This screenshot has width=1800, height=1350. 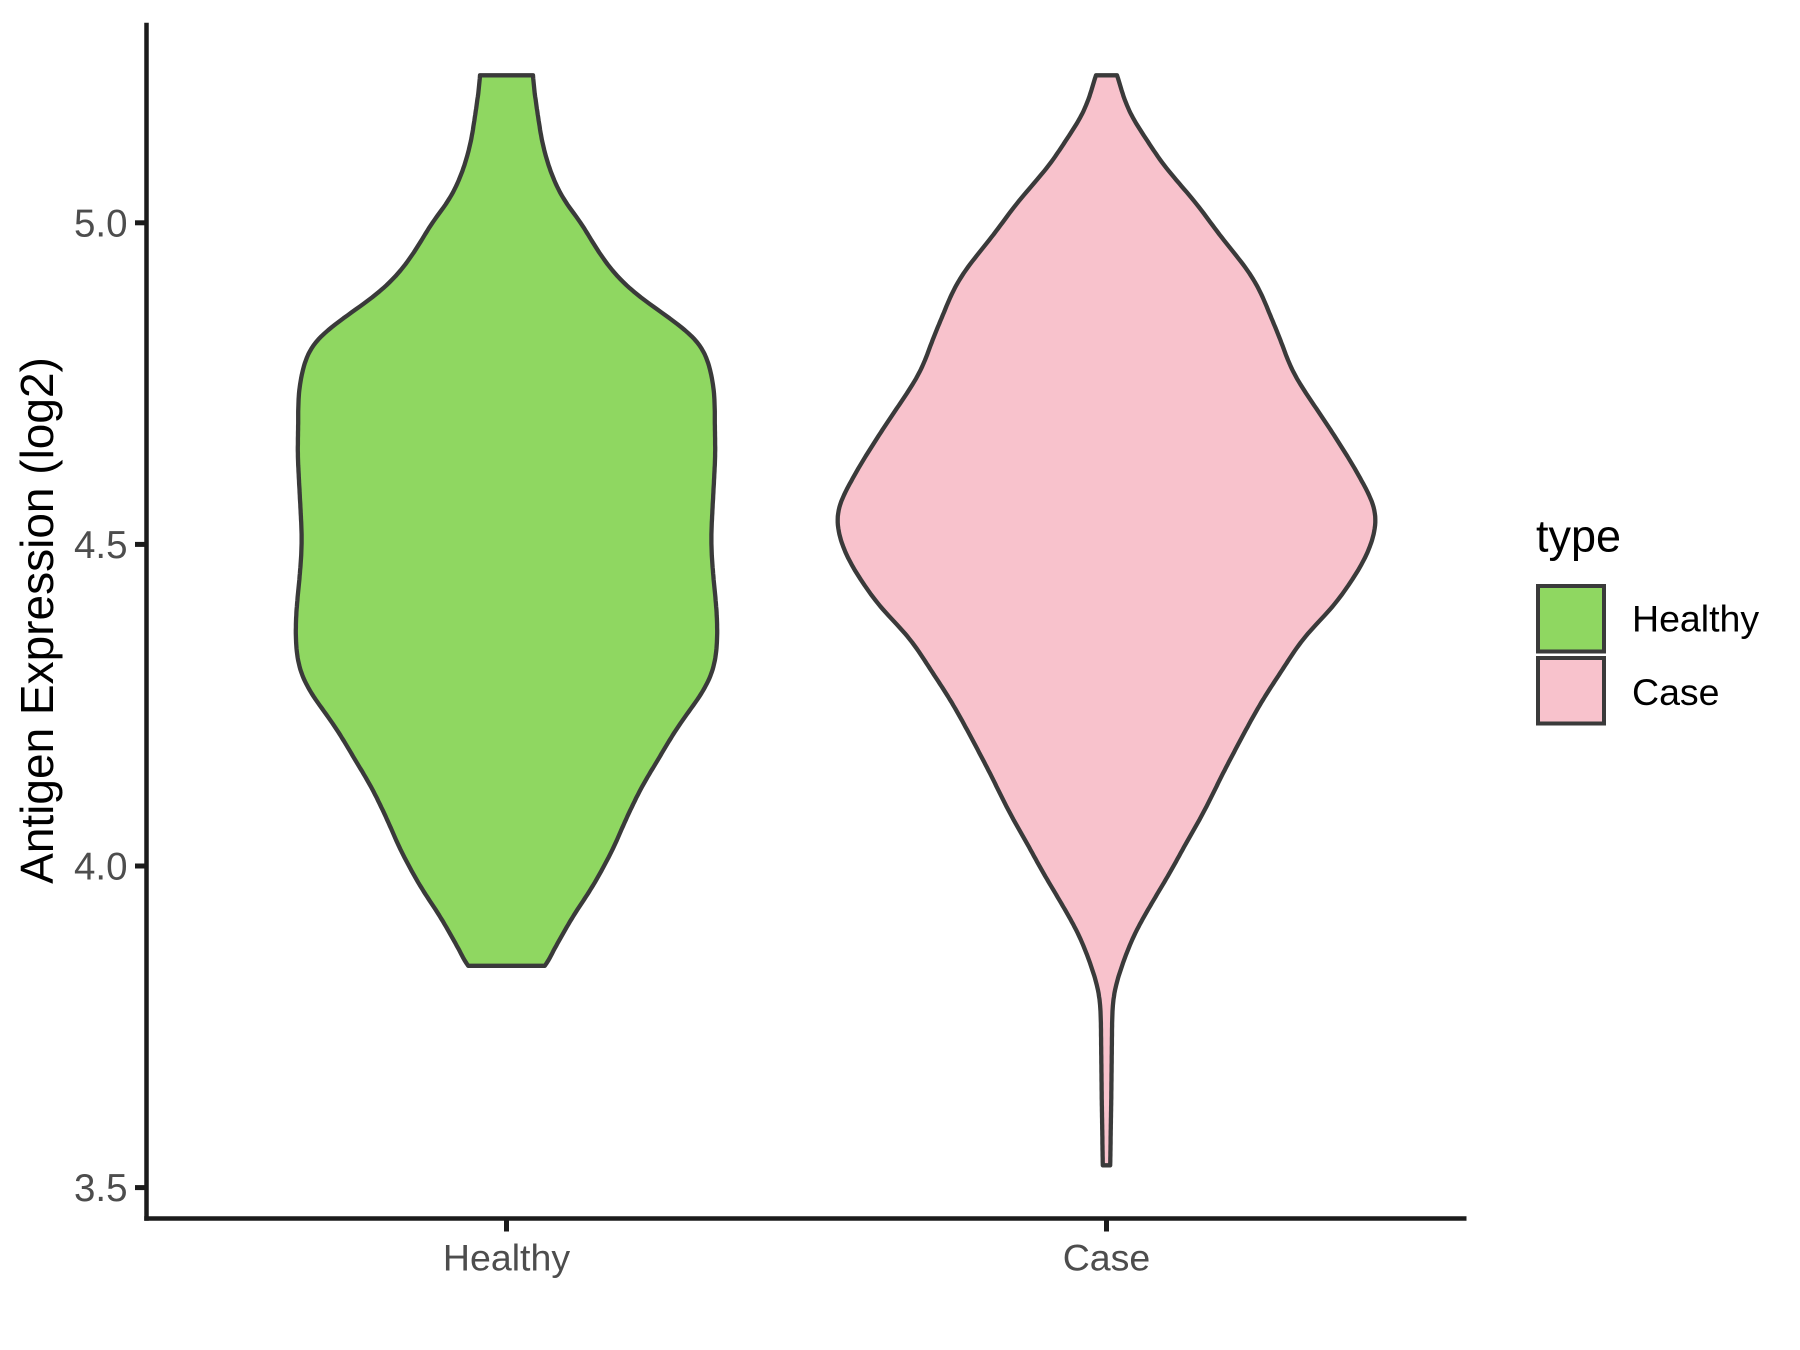 I want to click on svg-text: 5.0, so click(x=101, y=223).